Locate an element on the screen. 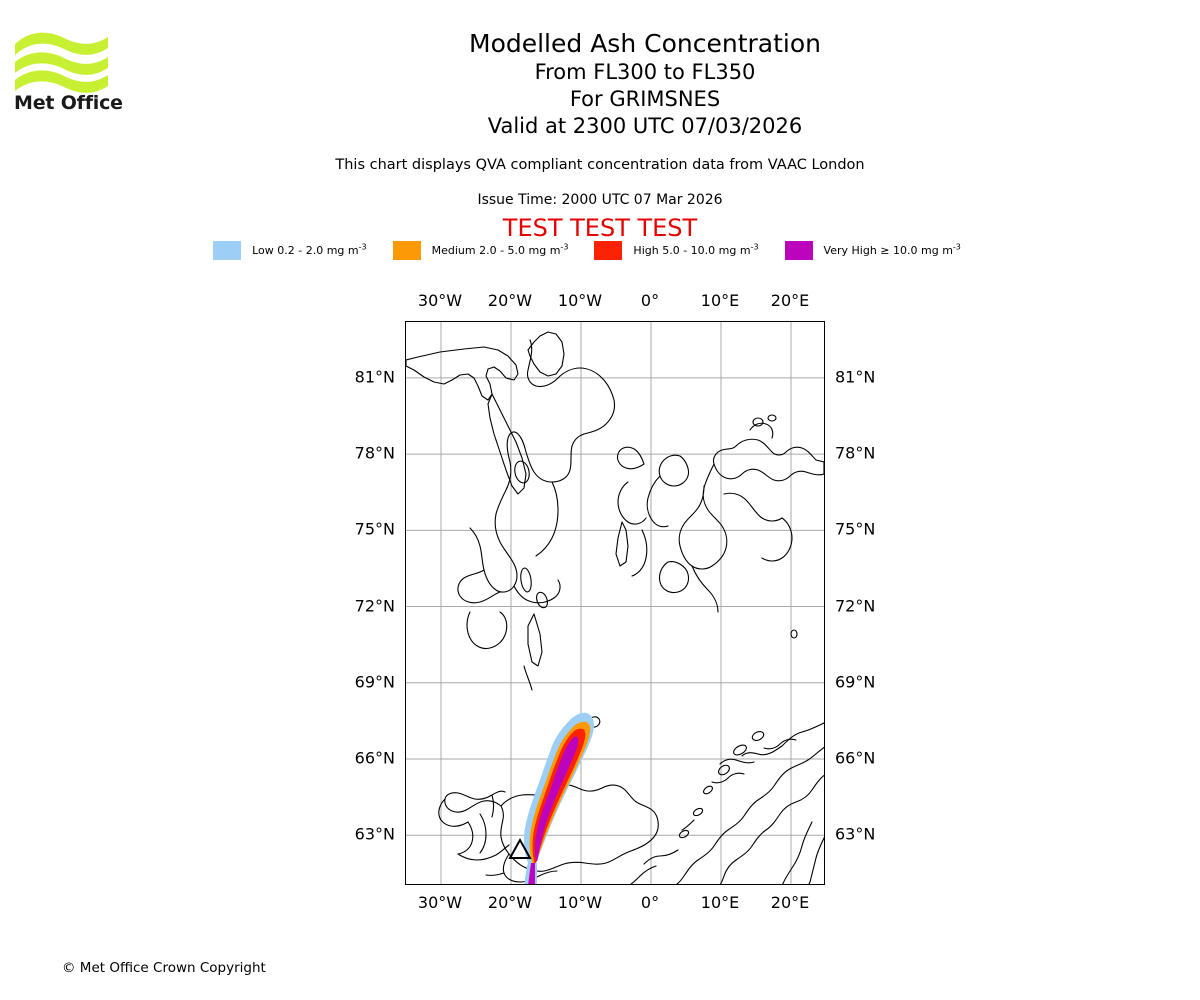  test-banner: TEST TEST TEST is located at coordinates (600, 228).